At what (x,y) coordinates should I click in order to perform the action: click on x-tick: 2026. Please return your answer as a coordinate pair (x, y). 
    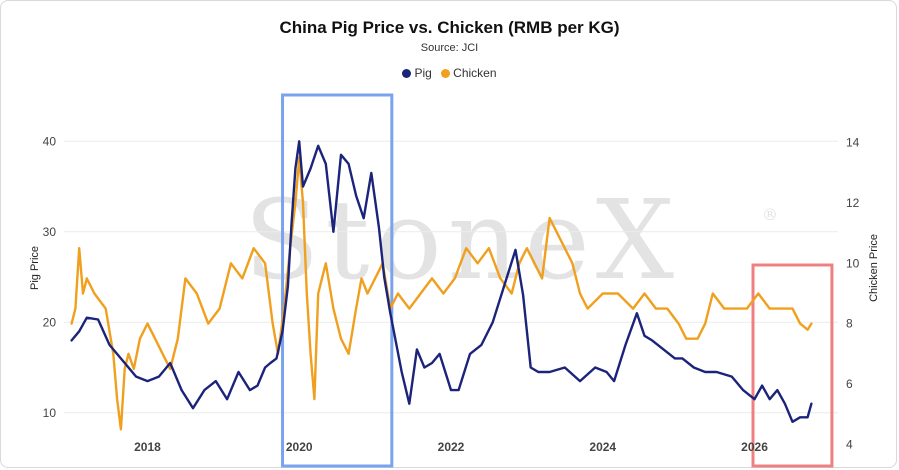
    Looking at the image, I should click on (754, 447).